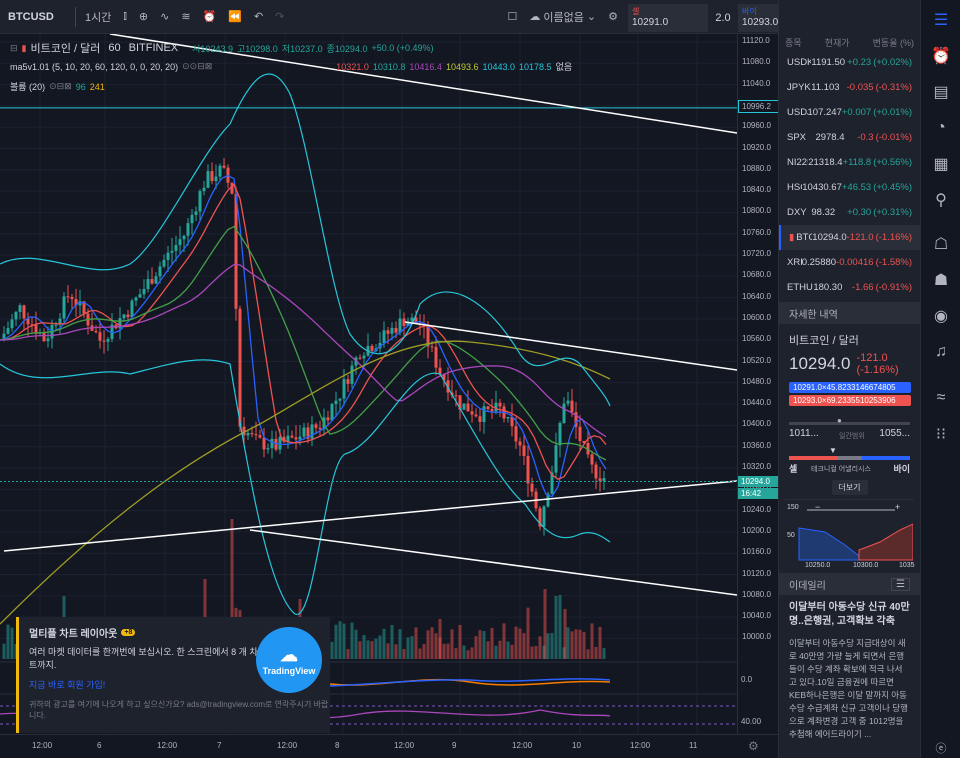 Image resolution: width=960 pixels, height=758 pixels. I want to click on replay-icon: ⏪, so click(235, 17).